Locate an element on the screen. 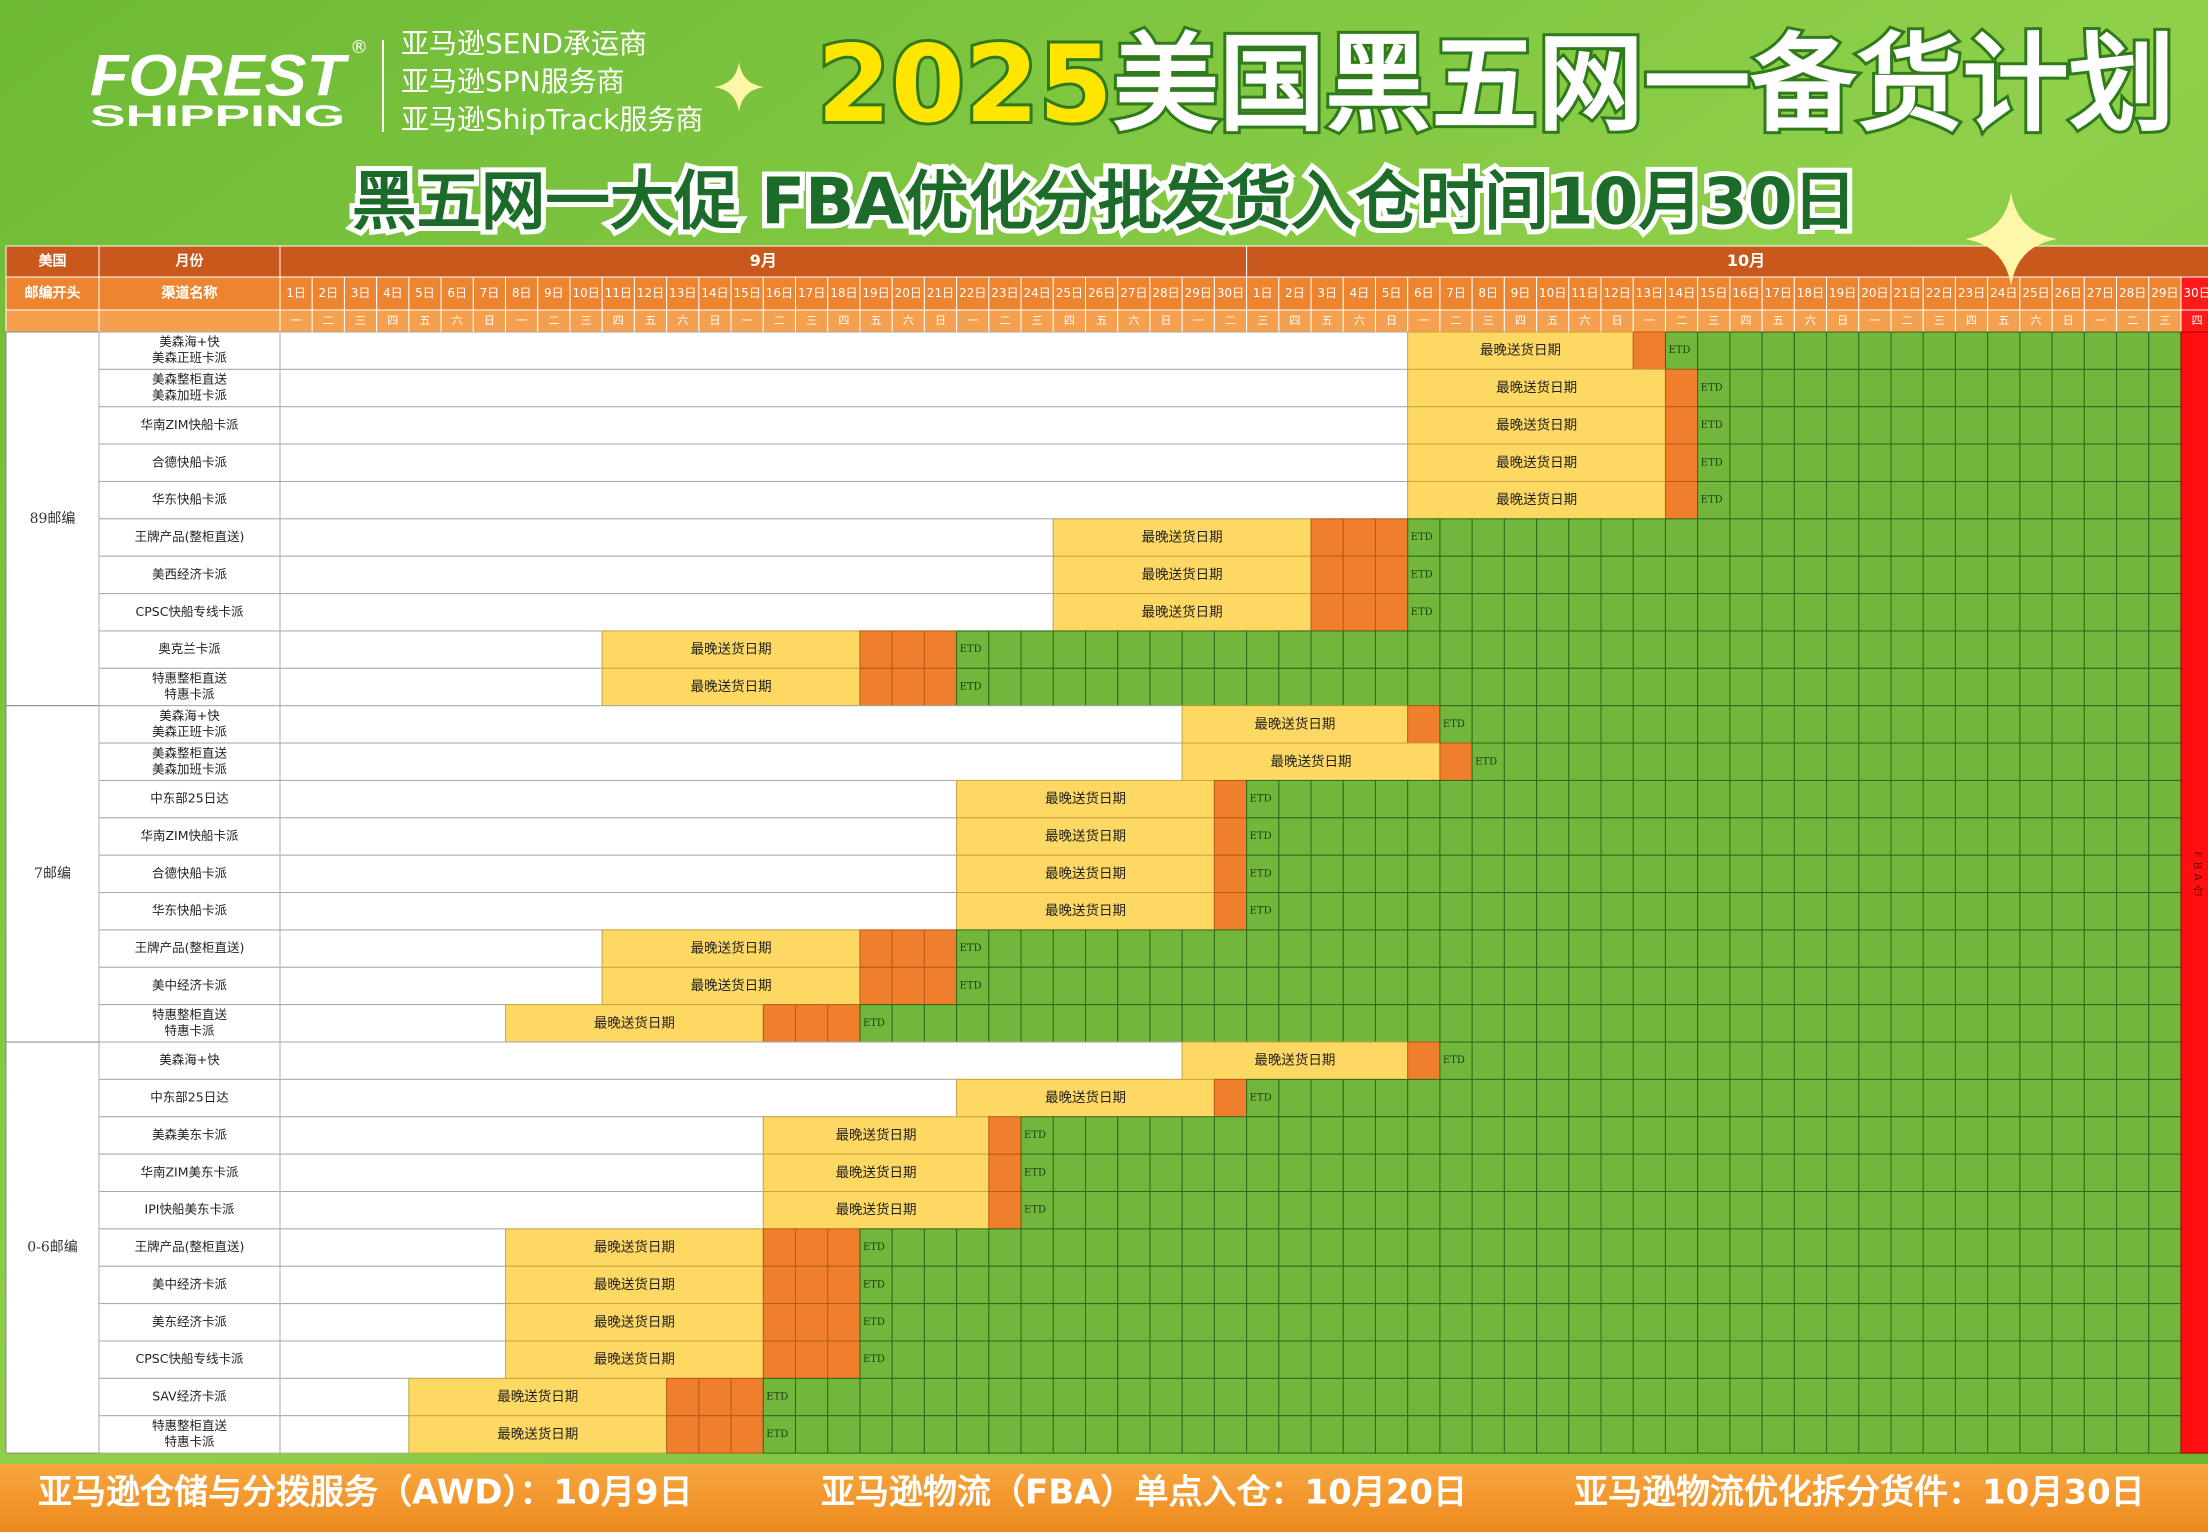  channel-name: 美中经济卡派 is located at coordinates (190, 984).